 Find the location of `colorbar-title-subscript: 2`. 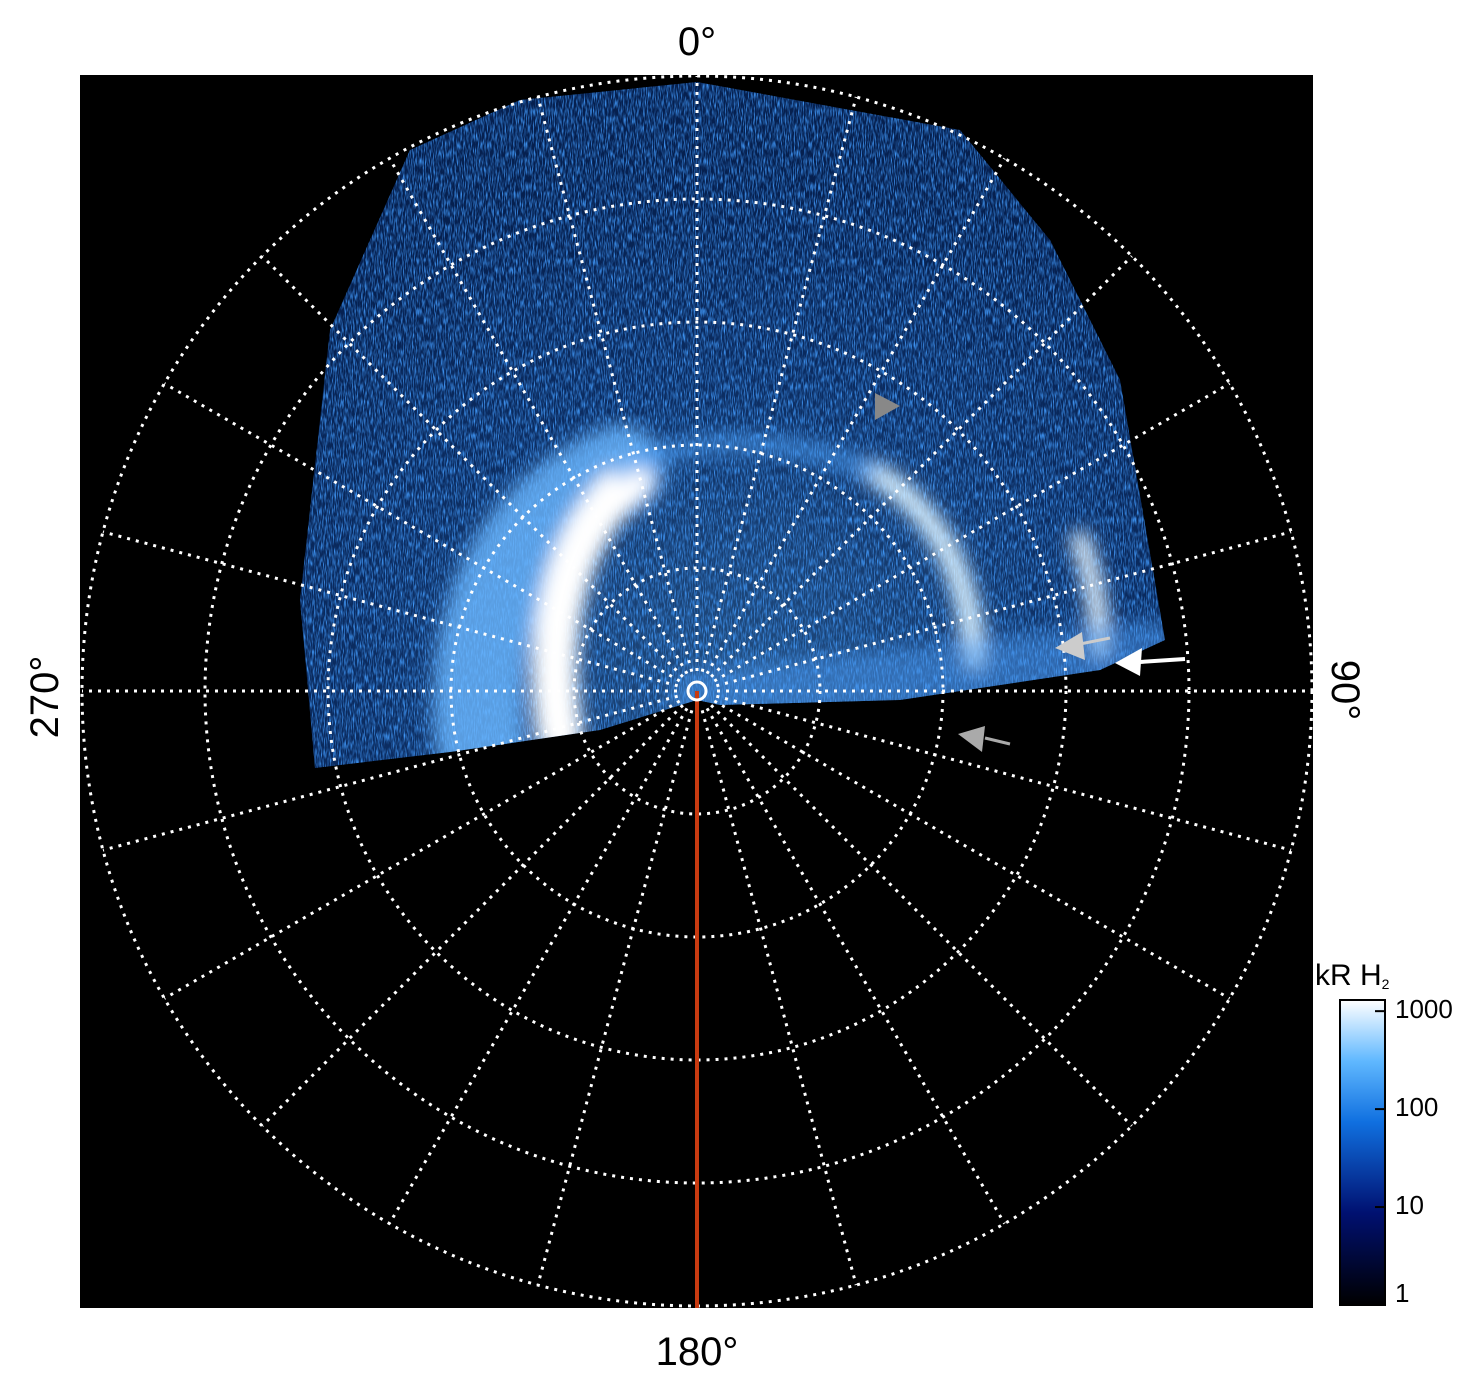

colorbar-title-subscript: 2 is located at coordinates (1386, 984).